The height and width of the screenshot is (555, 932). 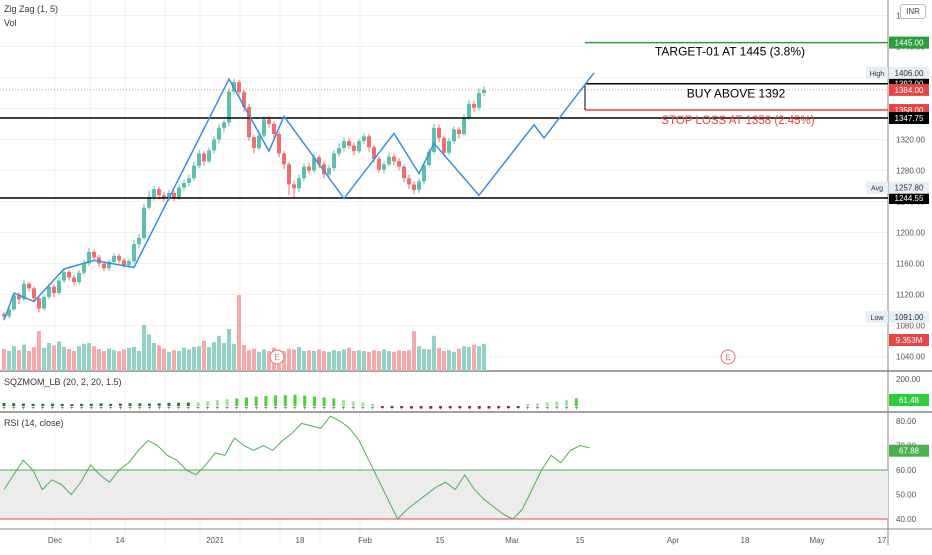 I want to click on last-price-tag-bg, so click(x=909, y=89).